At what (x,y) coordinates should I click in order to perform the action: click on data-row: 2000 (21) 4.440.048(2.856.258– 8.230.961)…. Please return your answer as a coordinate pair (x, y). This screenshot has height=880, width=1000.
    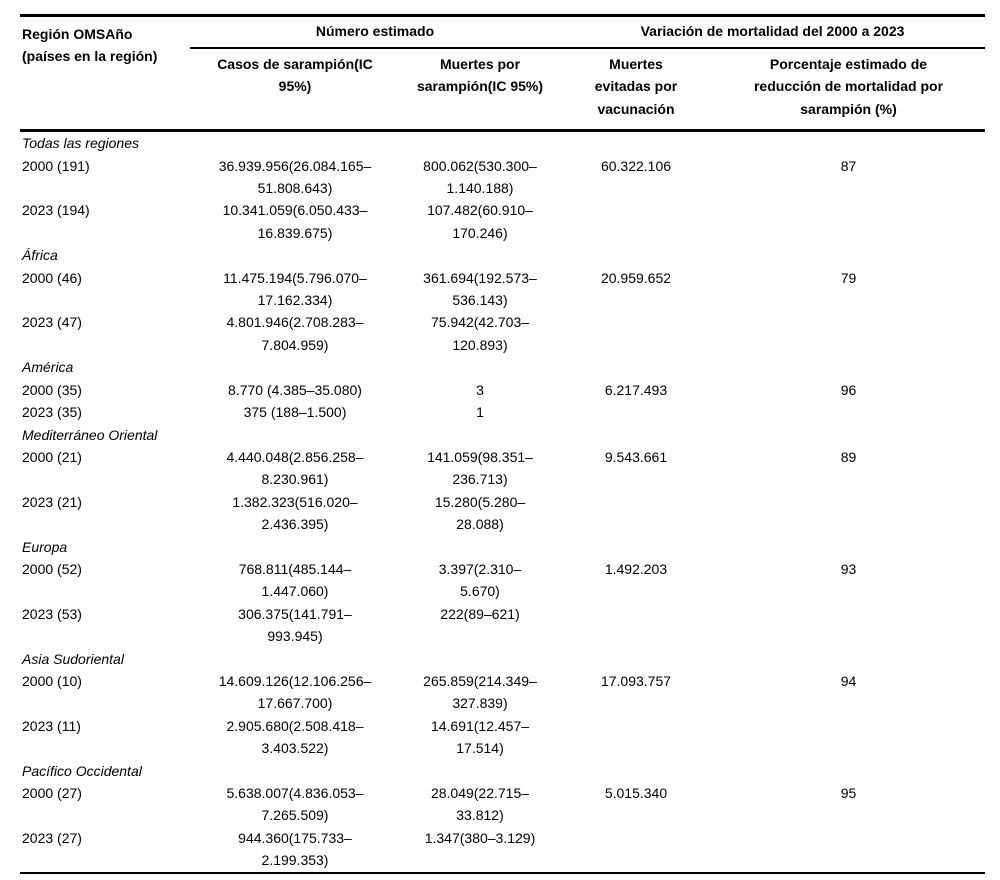
    Looking at the image, I should click on (502, 468).